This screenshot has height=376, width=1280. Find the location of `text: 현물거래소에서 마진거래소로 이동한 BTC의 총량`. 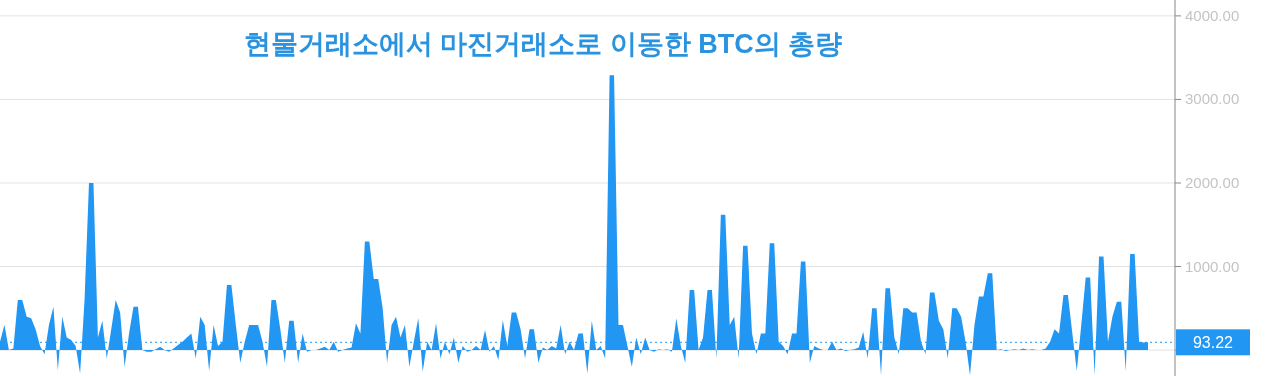

text: 현물거래소에서 마진거래소로 이동한 BTC의 총량 is located at coordinates (543, 44).